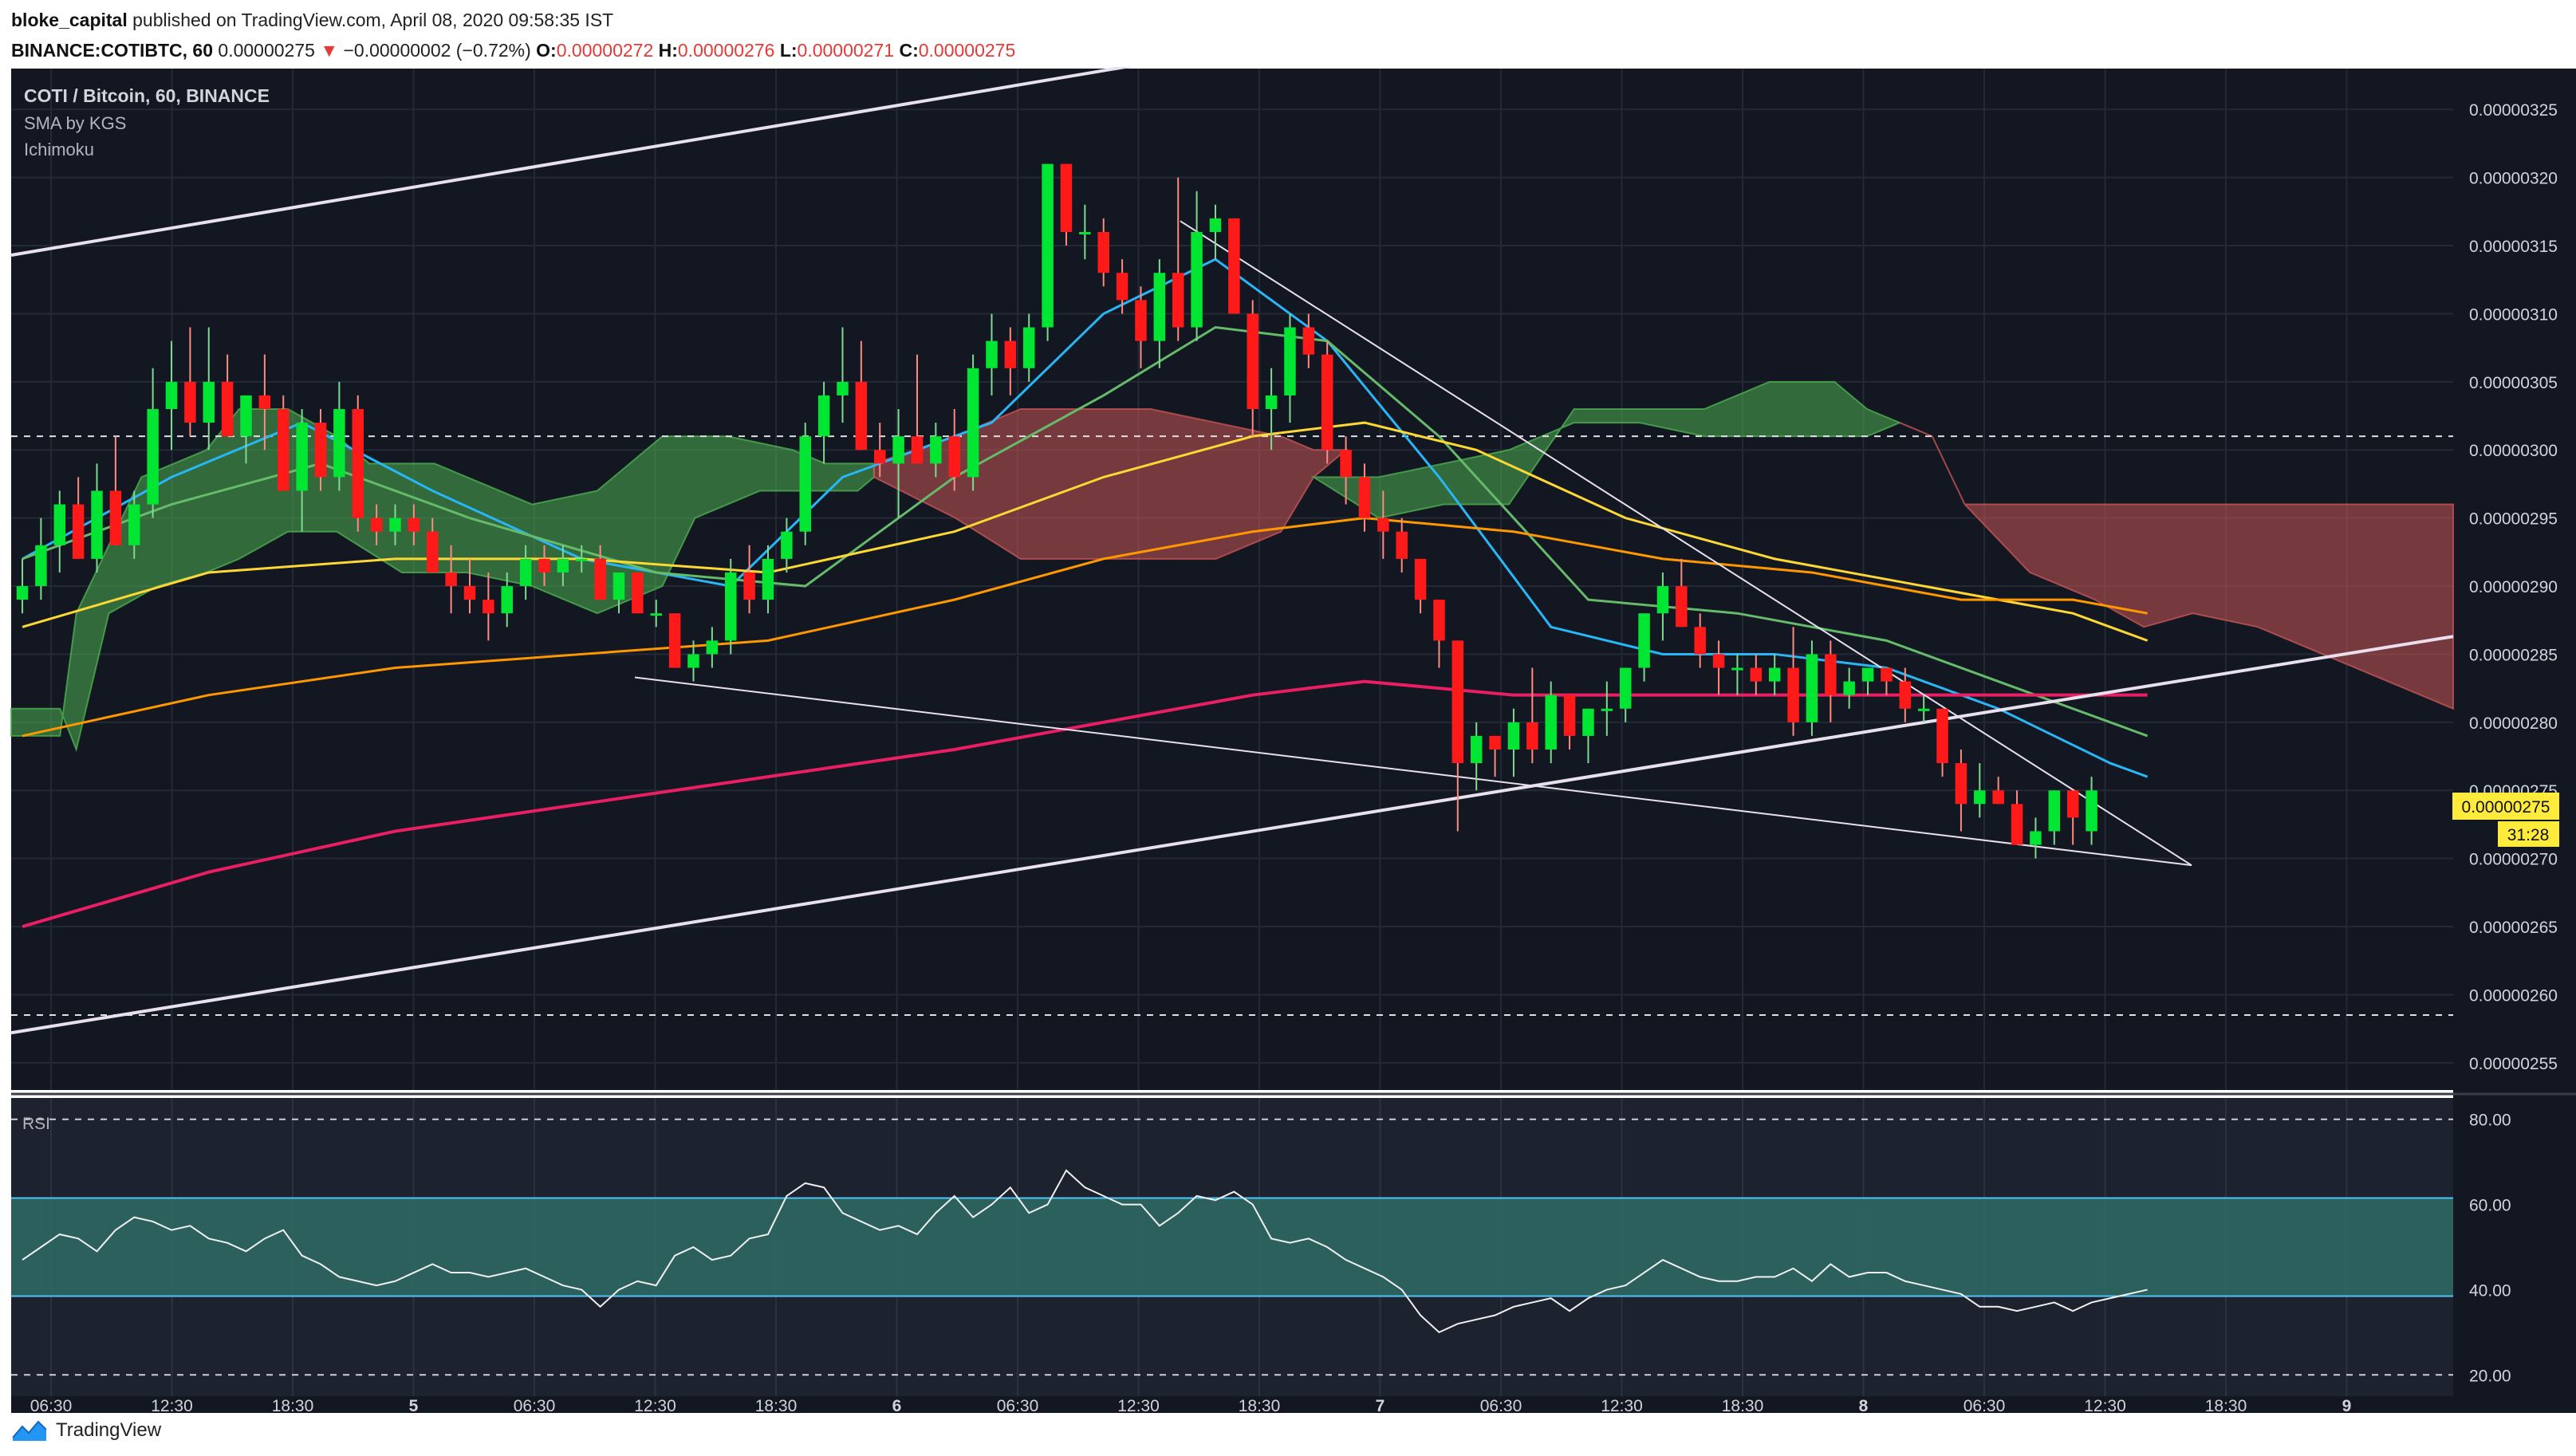 The image size is (2576, 1456). What do you see at coordinates (147, 95) in the screenshot?
I see `legend-title: COTI / Bitcoin, 60, BINANCE` at bounding box center [147, 95].